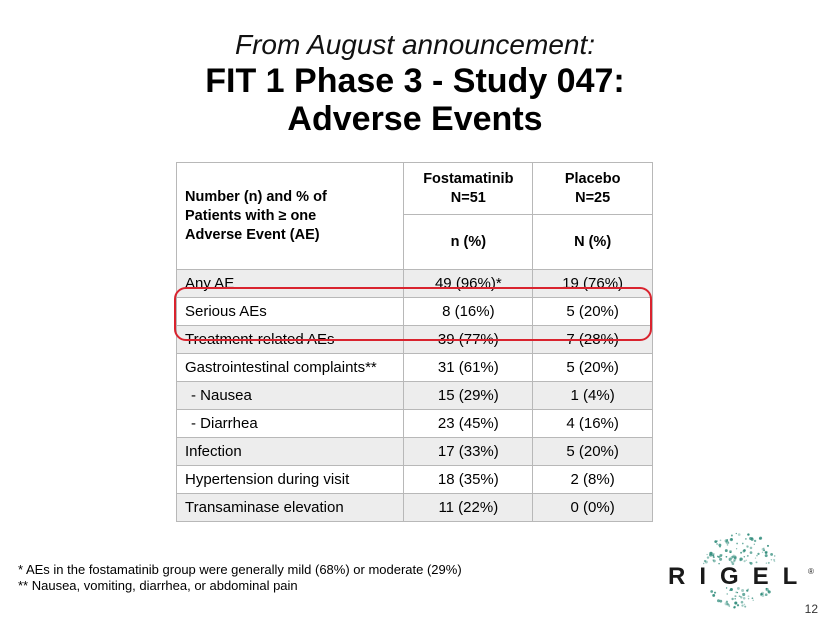 Image resolution: width=830 pixels, height=623 pixels. I want to click on row-label: - Diarrhea, so click(290, 423).